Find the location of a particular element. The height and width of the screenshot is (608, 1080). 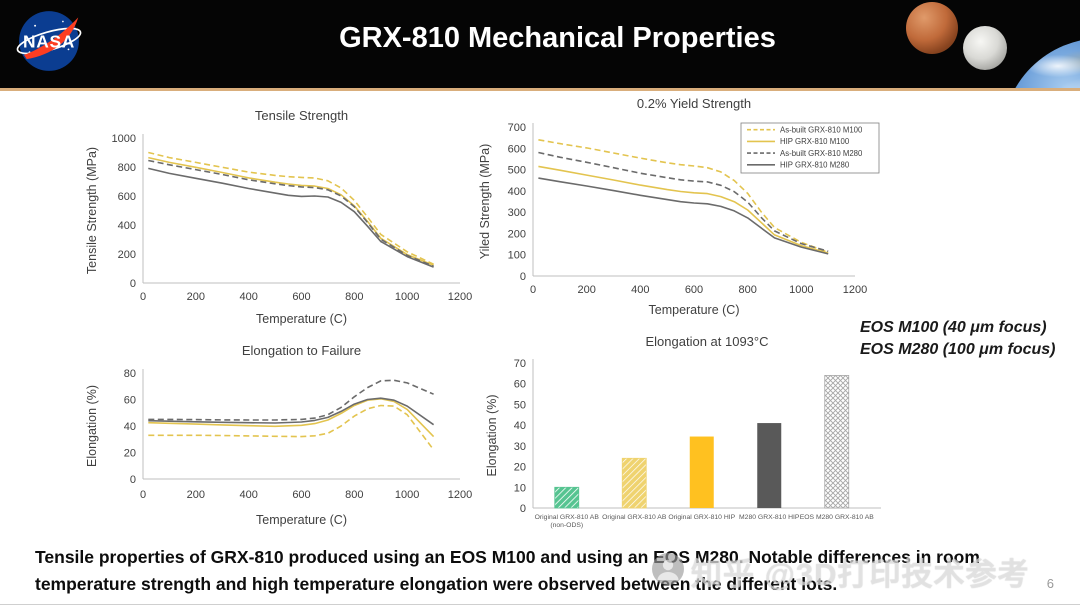

slide-title: GRX-810 Mechanical Properties is located at coordinates (557, 38).